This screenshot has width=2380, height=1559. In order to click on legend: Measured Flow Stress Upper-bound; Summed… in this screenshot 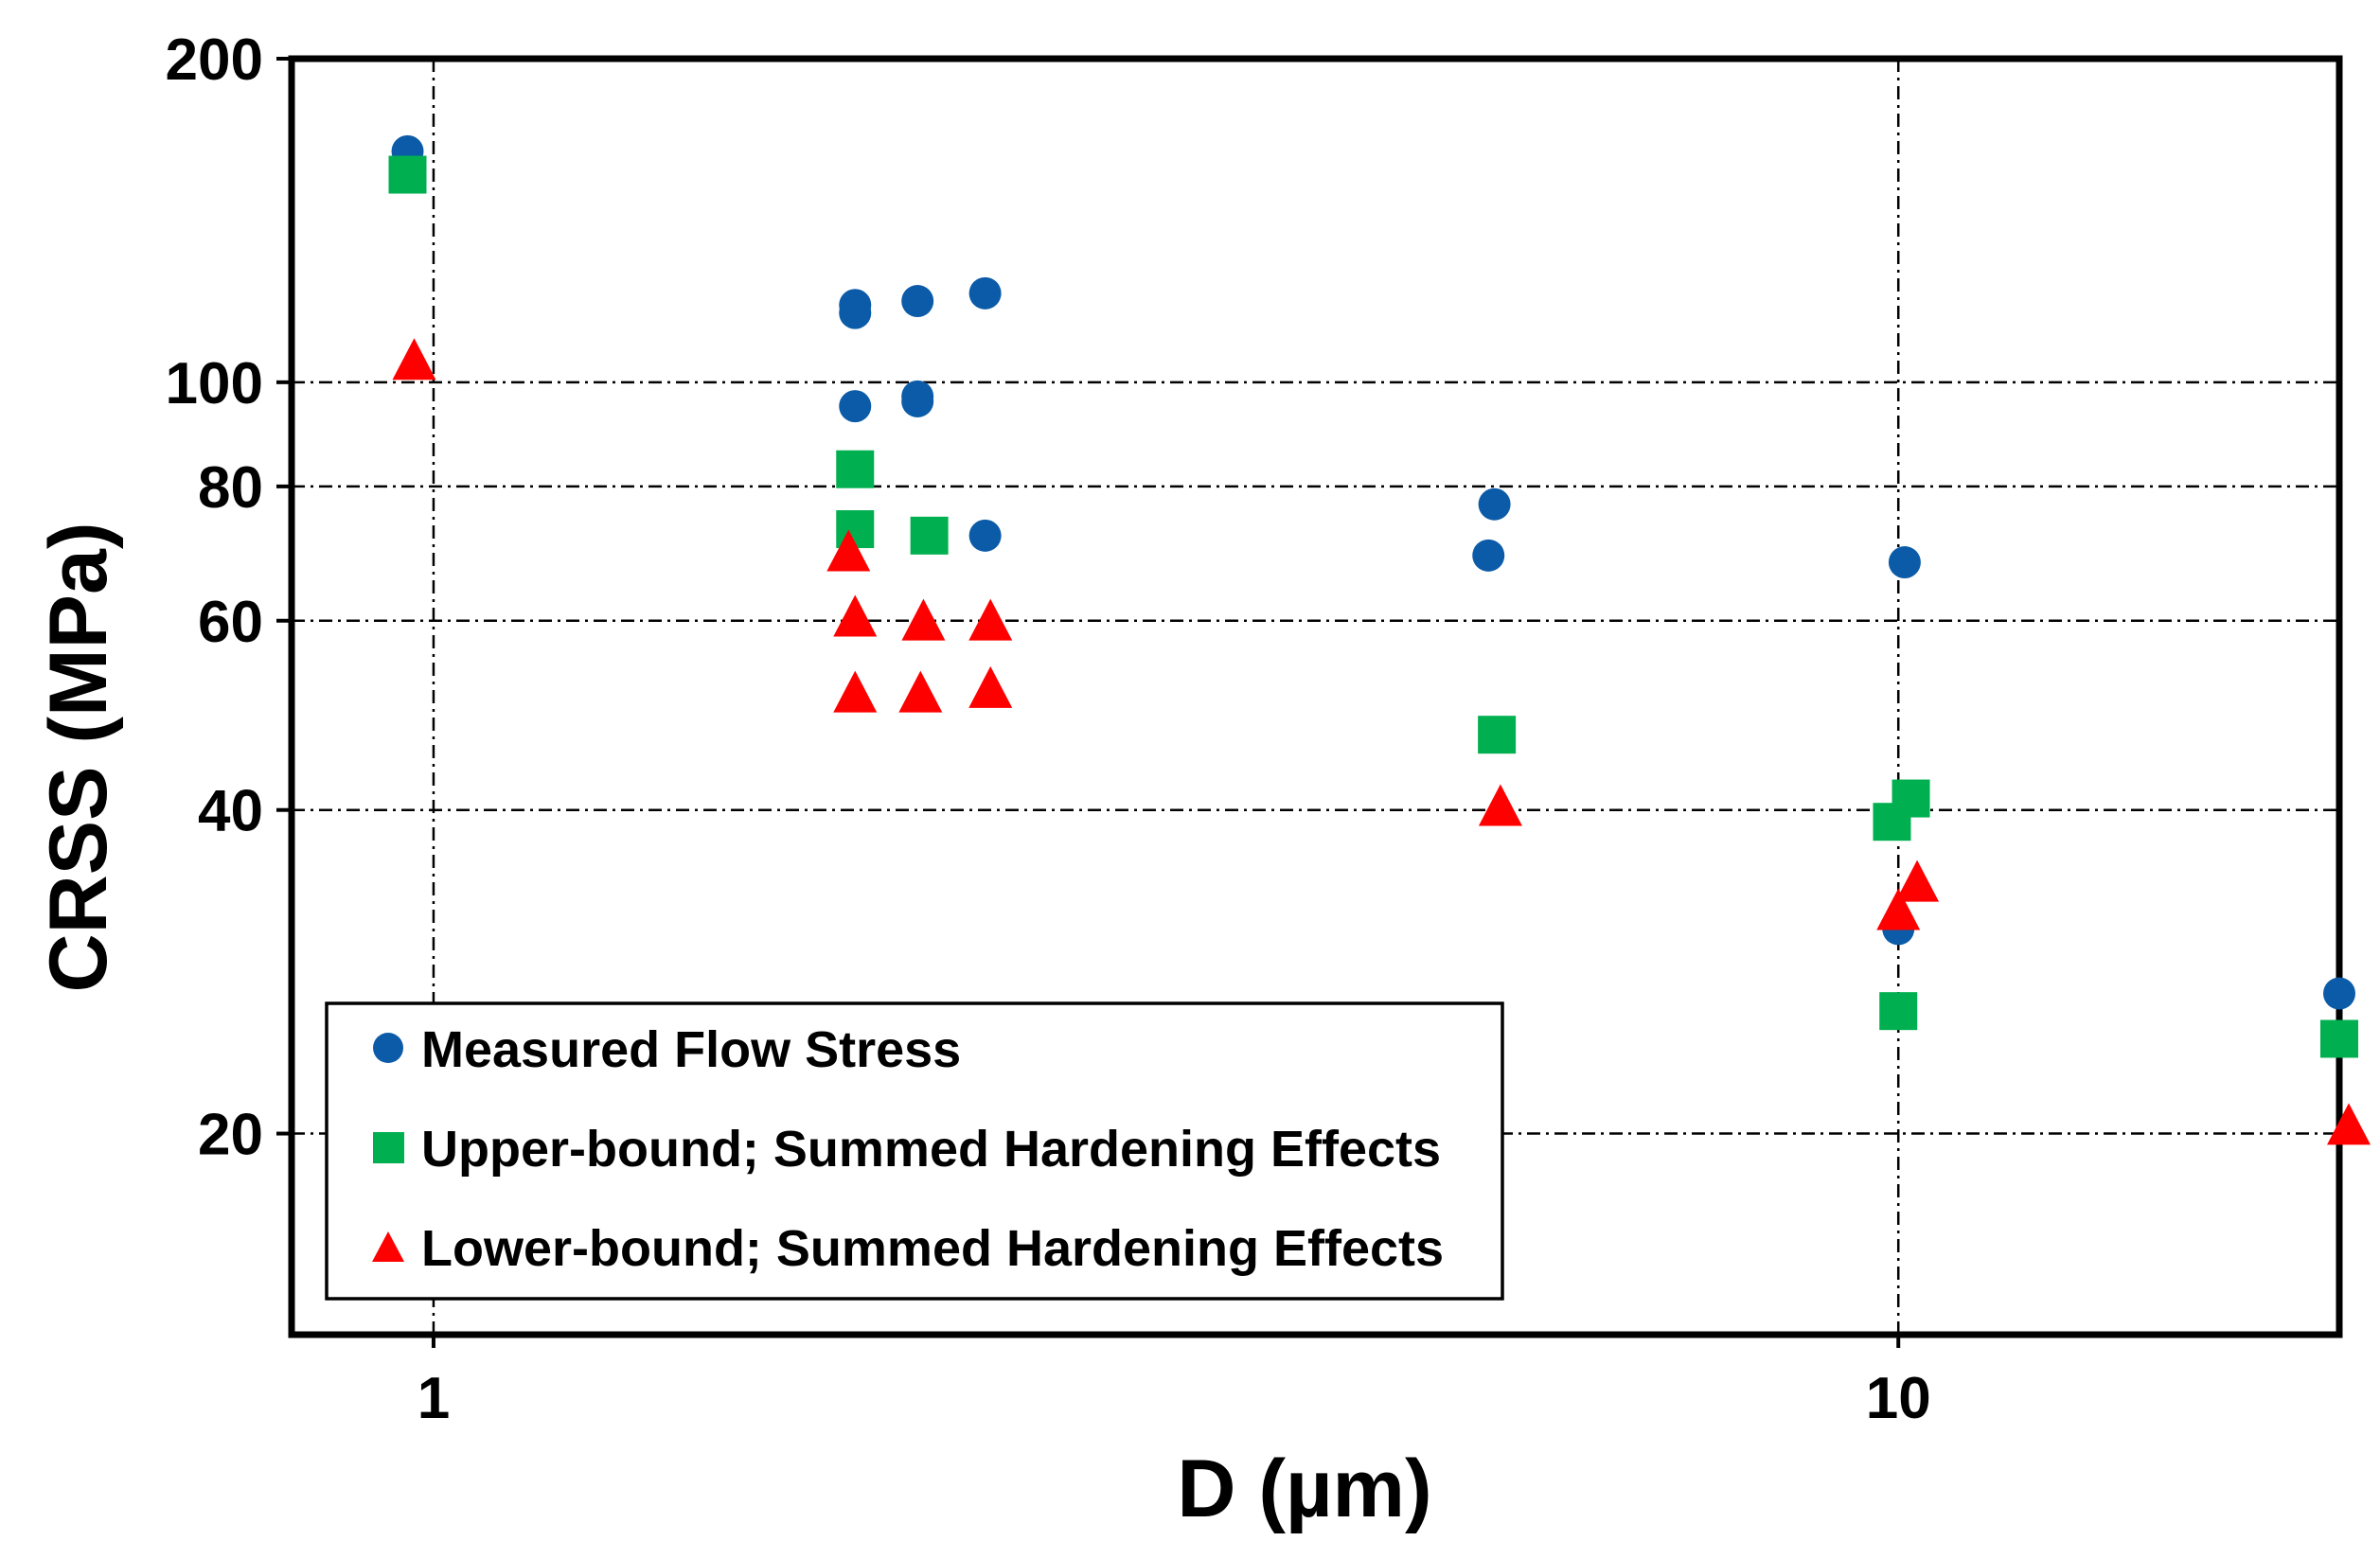, I will do `click(914, 1151)`.